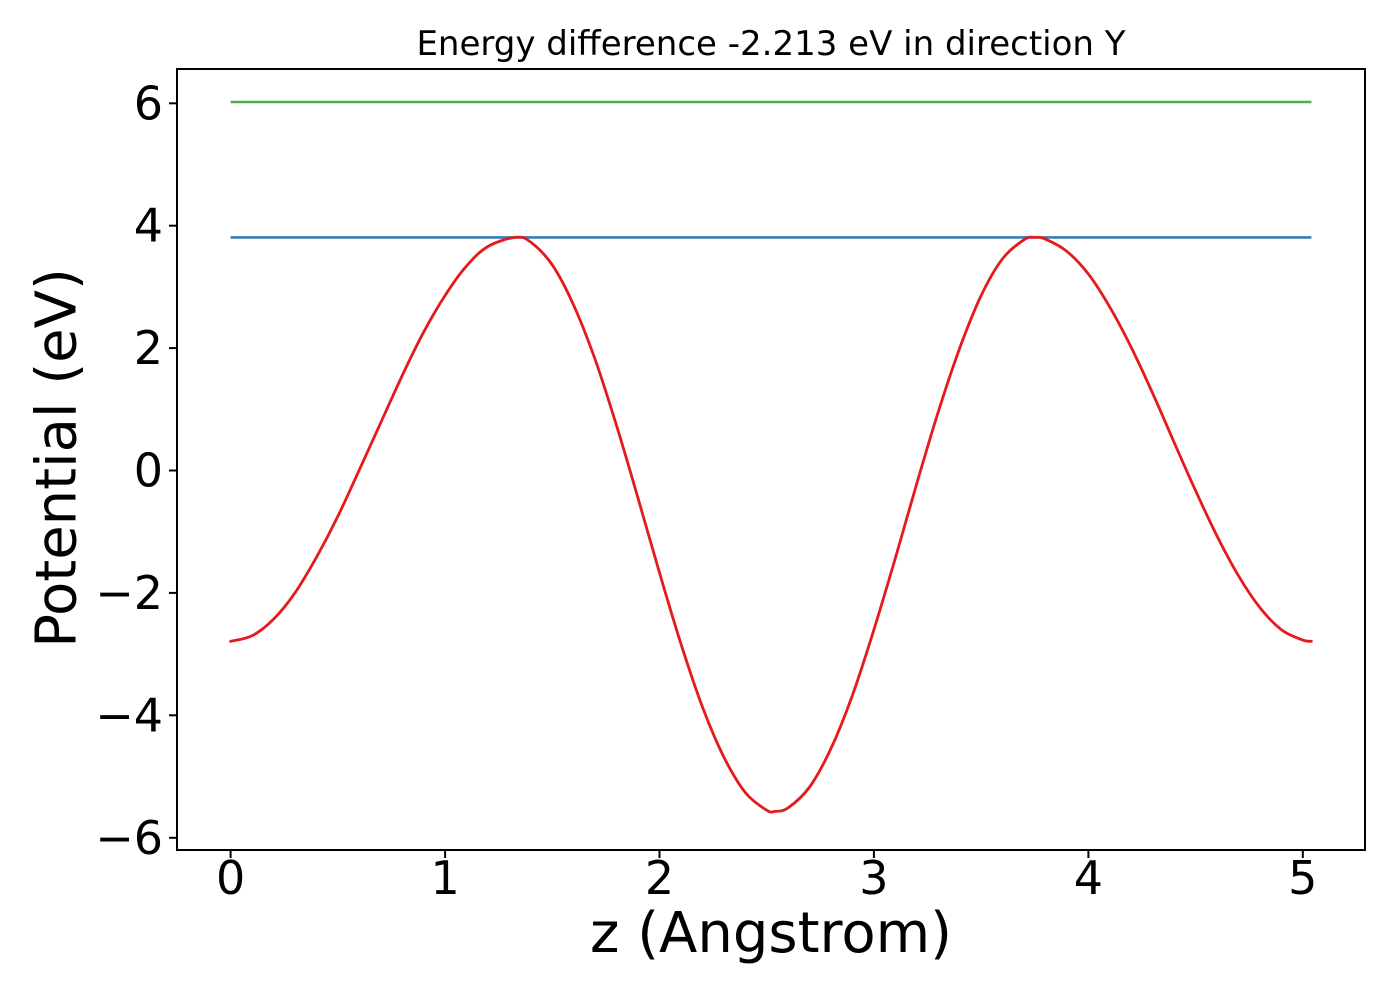 This screenshot has height=1004, width=1400. I want to click on y-tick-label: 2, so click(148, 348).